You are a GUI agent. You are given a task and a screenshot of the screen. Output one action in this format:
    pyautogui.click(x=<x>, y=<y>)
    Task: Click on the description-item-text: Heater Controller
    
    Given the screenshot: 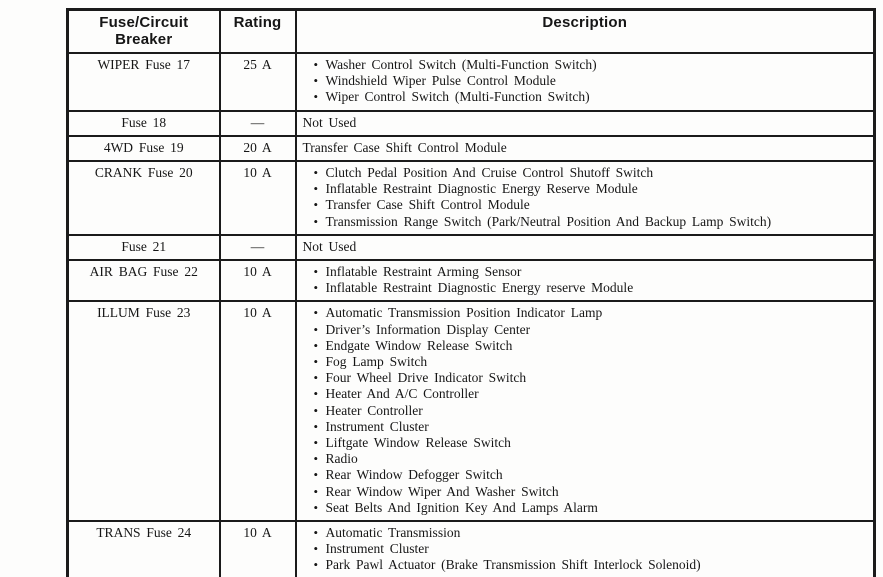 What is the action you would take?
    pyautogui.click(x=374, y=410)
    